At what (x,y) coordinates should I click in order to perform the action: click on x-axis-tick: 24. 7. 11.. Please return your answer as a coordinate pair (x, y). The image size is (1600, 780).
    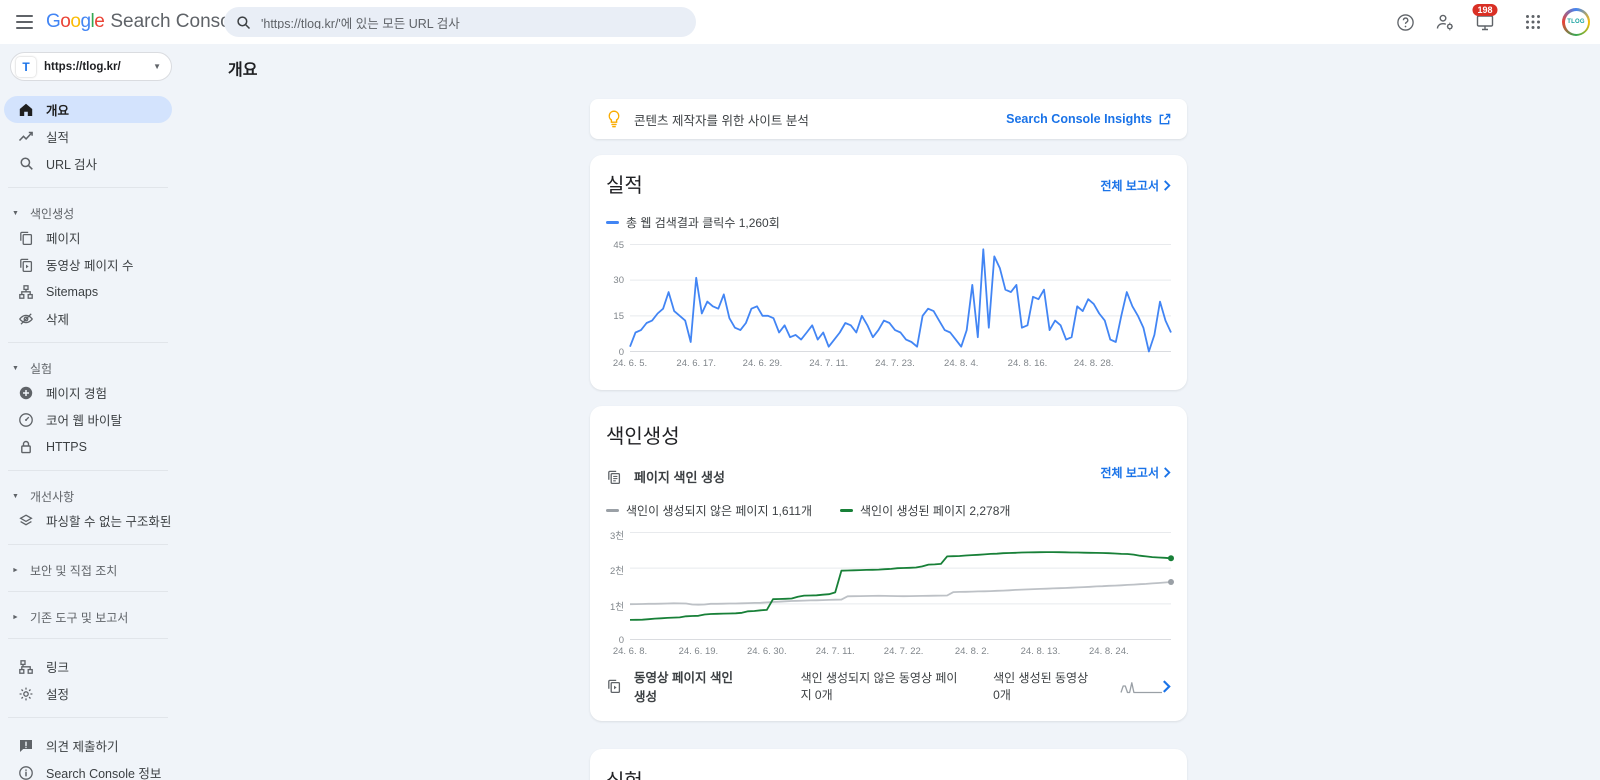
    Looking at the image, I should click on (835, 651).